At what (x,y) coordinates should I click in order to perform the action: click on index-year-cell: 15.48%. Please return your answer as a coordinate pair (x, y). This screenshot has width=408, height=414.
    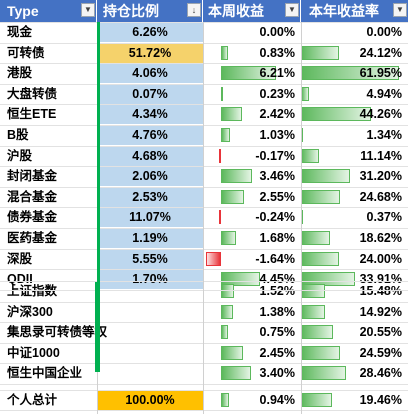
    Looking at the image, I should click on (354, 291).